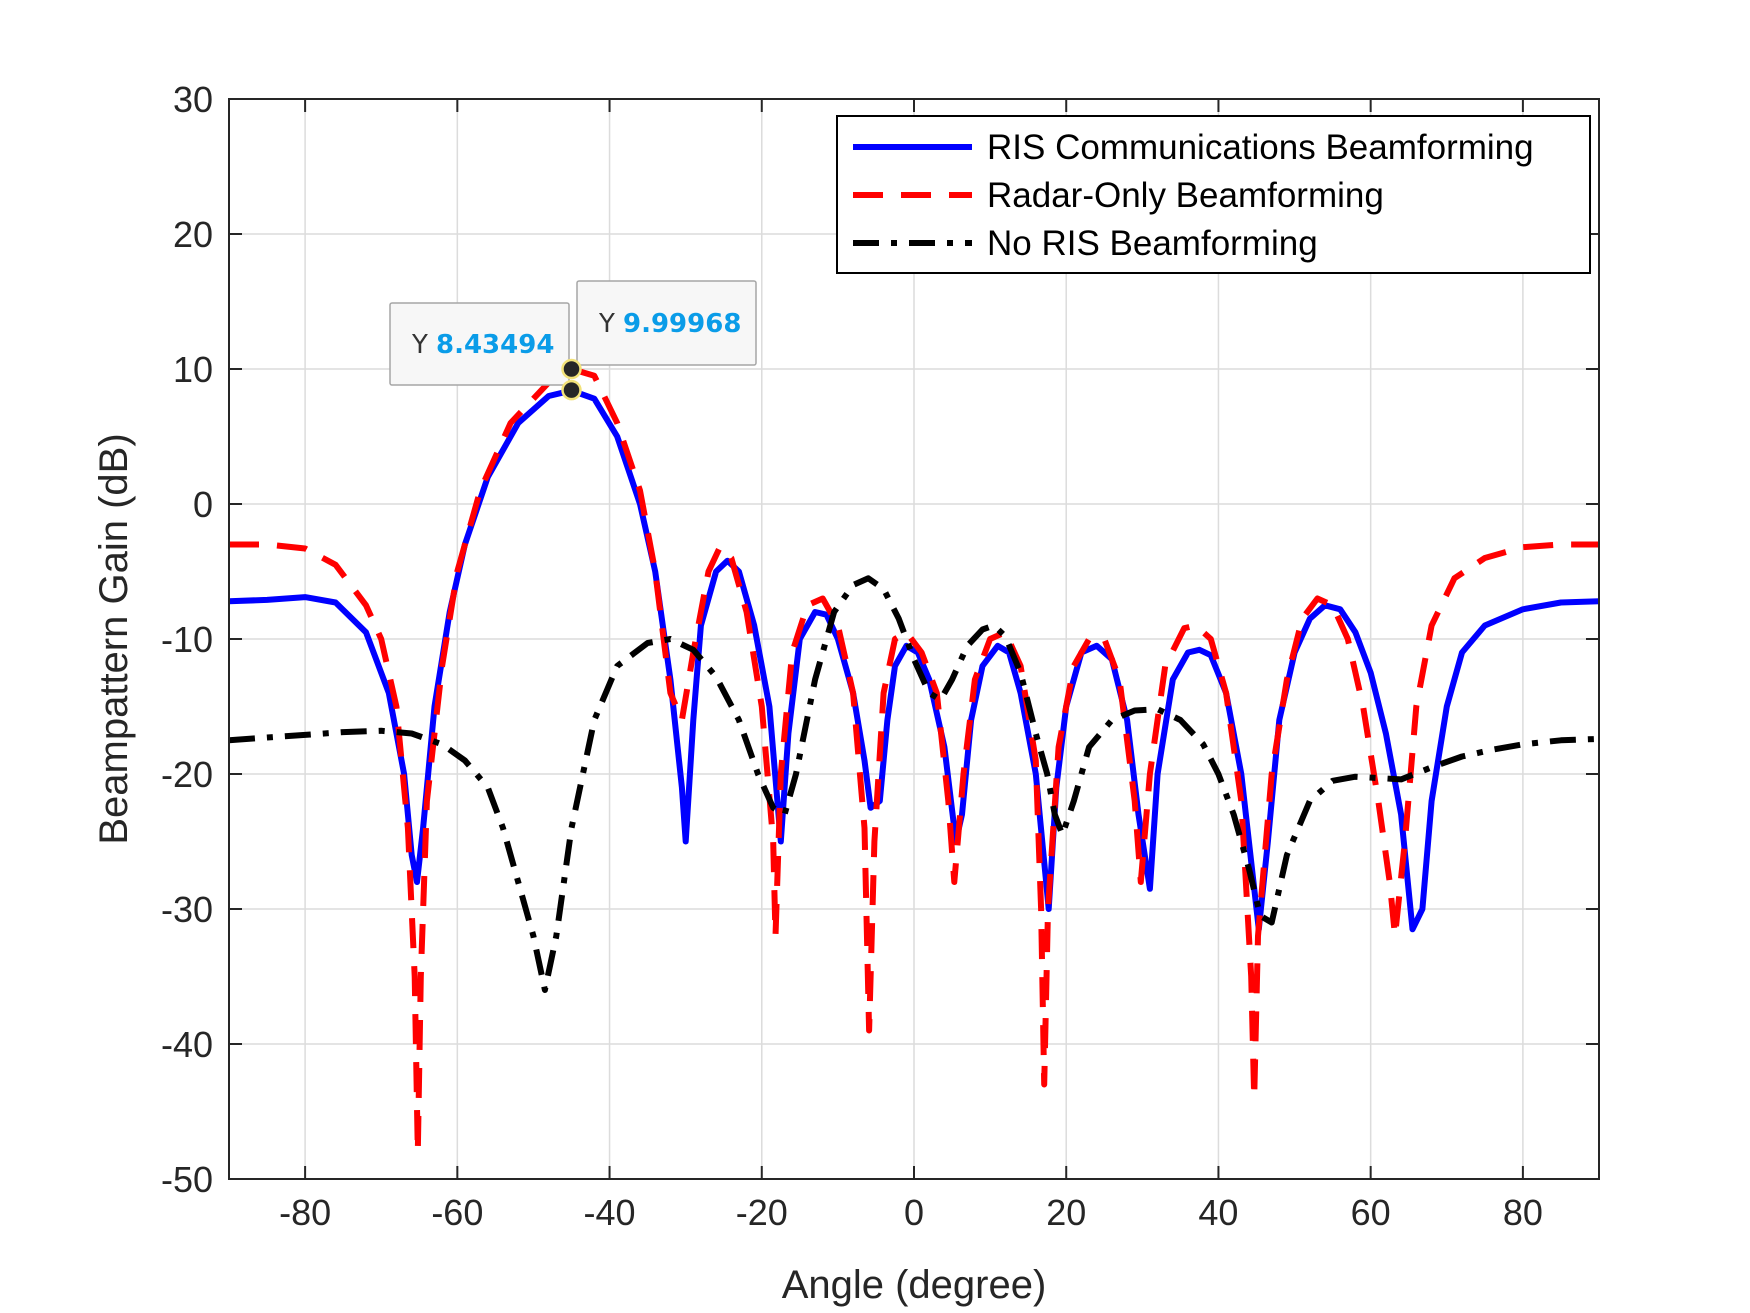 The height and width of the screenshot is (1313, 1750). What do you see at coordinates (495, 345) in the screenshot?
I see `datatip-value: 8.43494` at bounding box center [495, 345].